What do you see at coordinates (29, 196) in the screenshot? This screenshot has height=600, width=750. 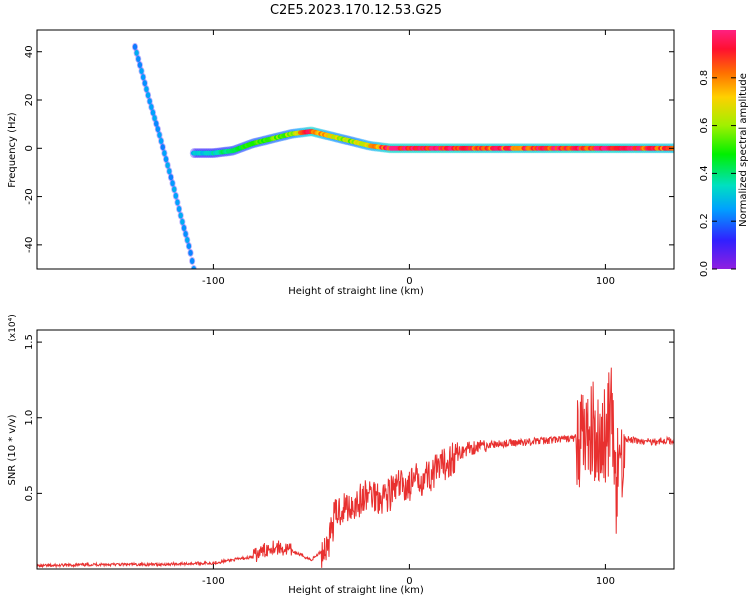 I see `y-tick-label: -20` at bounding box center [29, 196].